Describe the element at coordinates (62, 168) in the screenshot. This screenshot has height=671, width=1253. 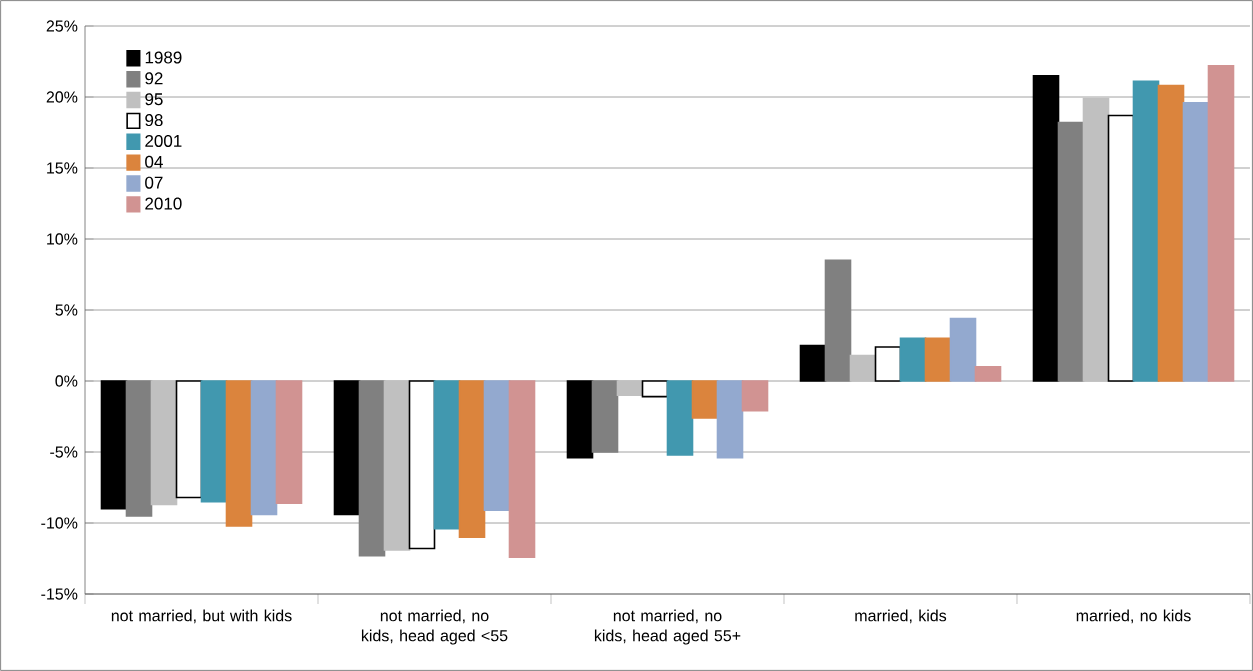
I see `y-tick-label: 15%` at that location.